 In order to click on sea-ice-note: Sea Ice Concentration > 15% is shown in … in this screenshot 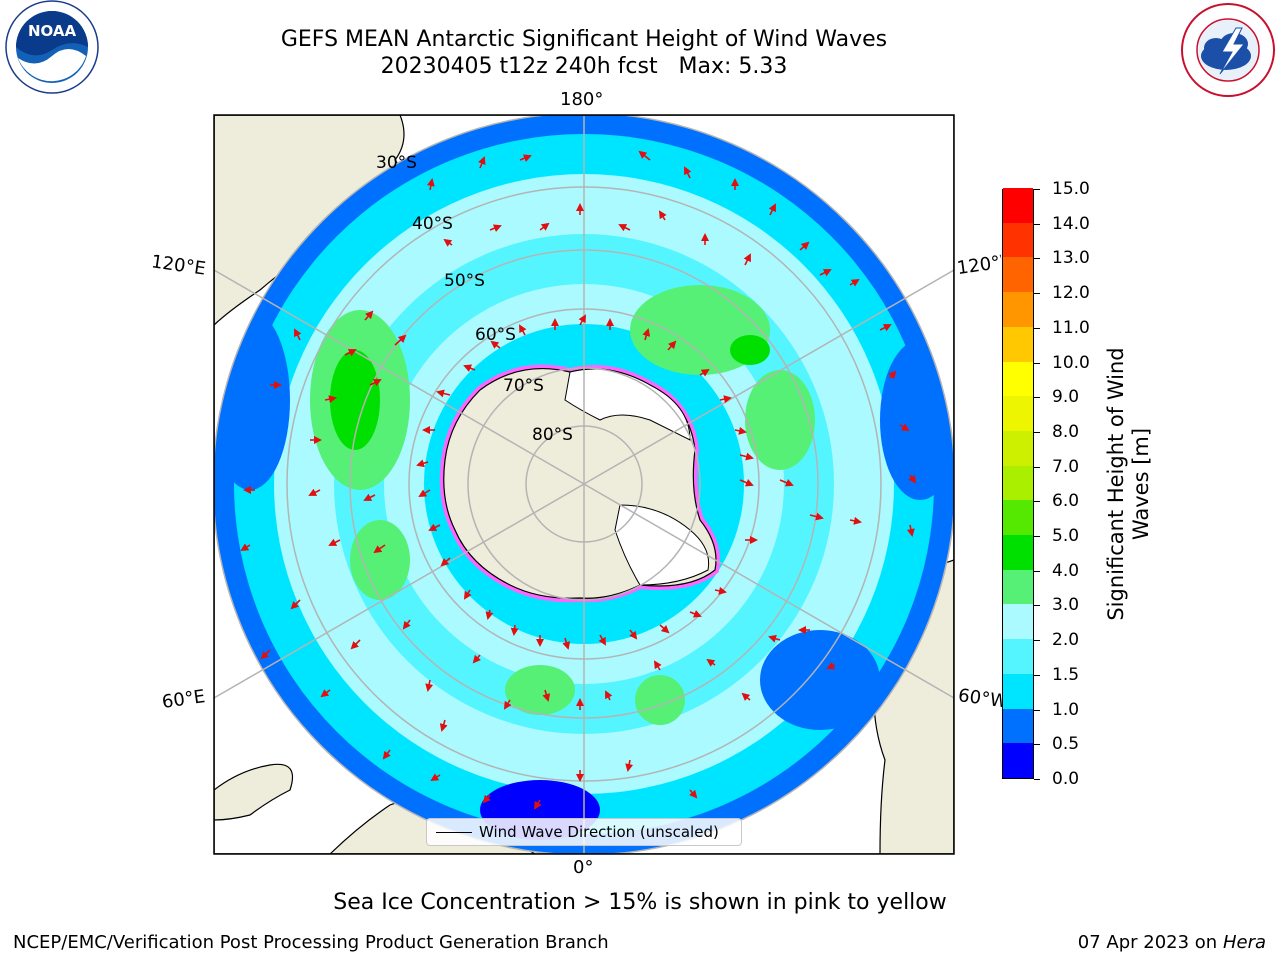, I will do `click(640, 902)`.